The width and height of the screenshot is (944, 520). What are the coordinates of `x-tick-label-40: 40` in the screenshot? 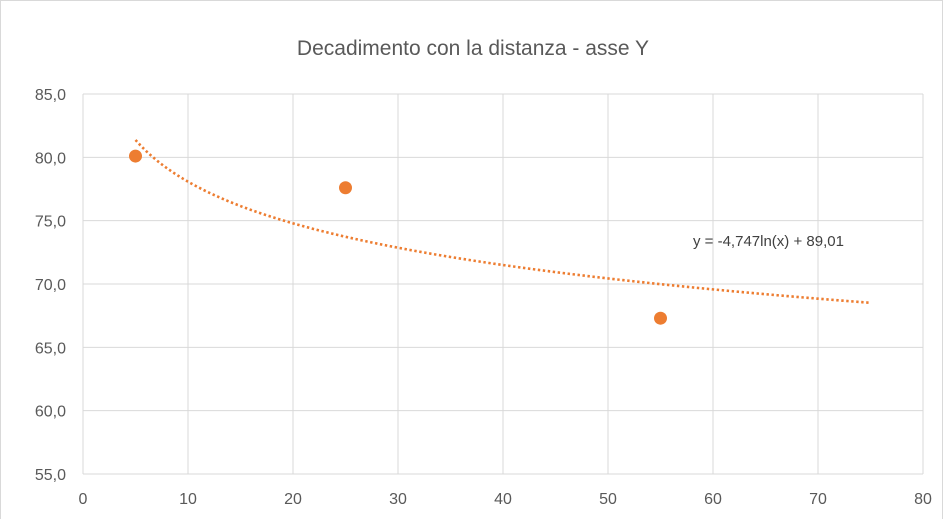 It's located at (503, 499).